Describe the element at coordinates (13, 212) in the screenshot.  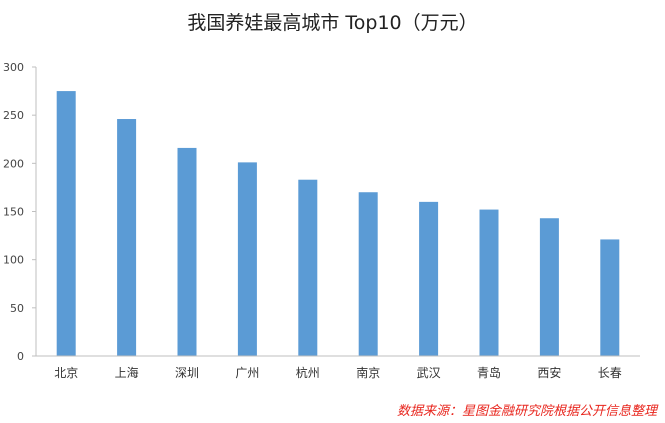
I see `y-tick-label: 150` at that location.